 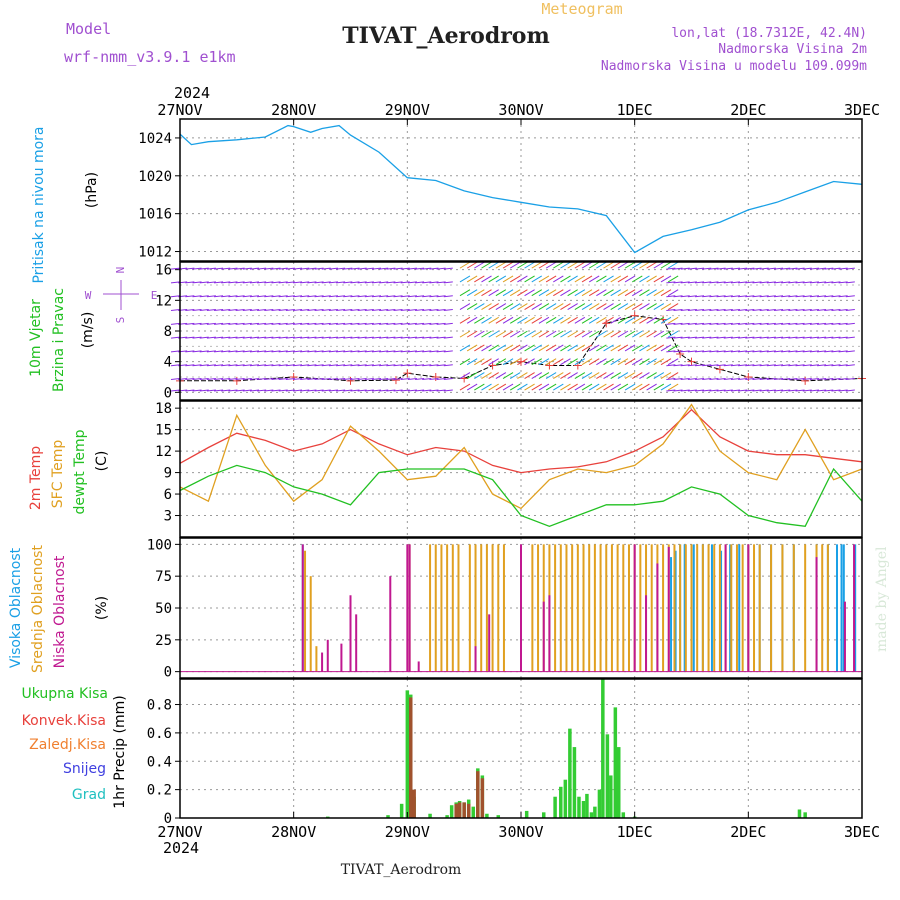 I want to click on ytick-label: 18, so click(x=163, y=409).